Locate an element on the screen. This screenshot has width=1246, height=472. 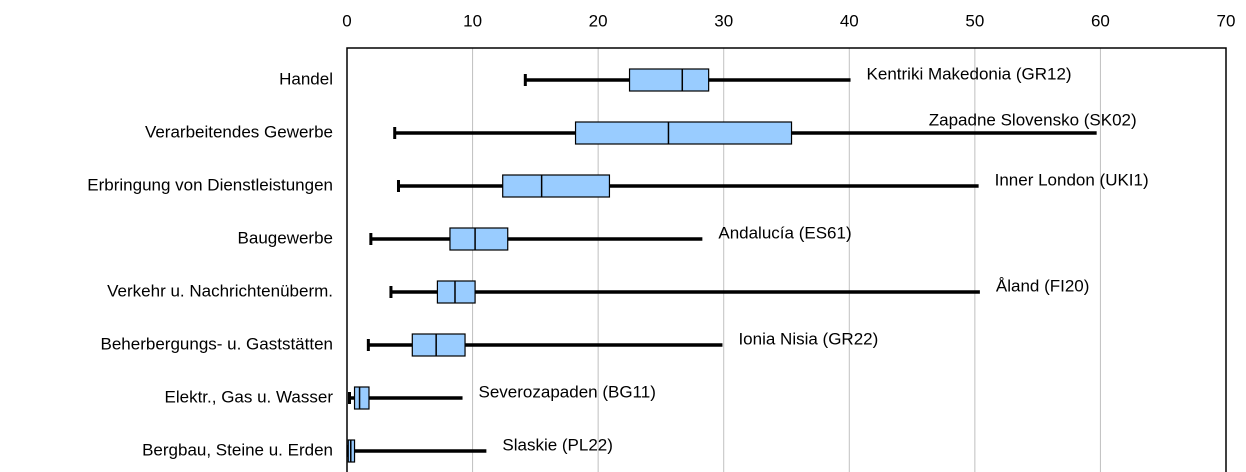
annotation: Severozapaden (BG11) is located at coordinates (567, 391).